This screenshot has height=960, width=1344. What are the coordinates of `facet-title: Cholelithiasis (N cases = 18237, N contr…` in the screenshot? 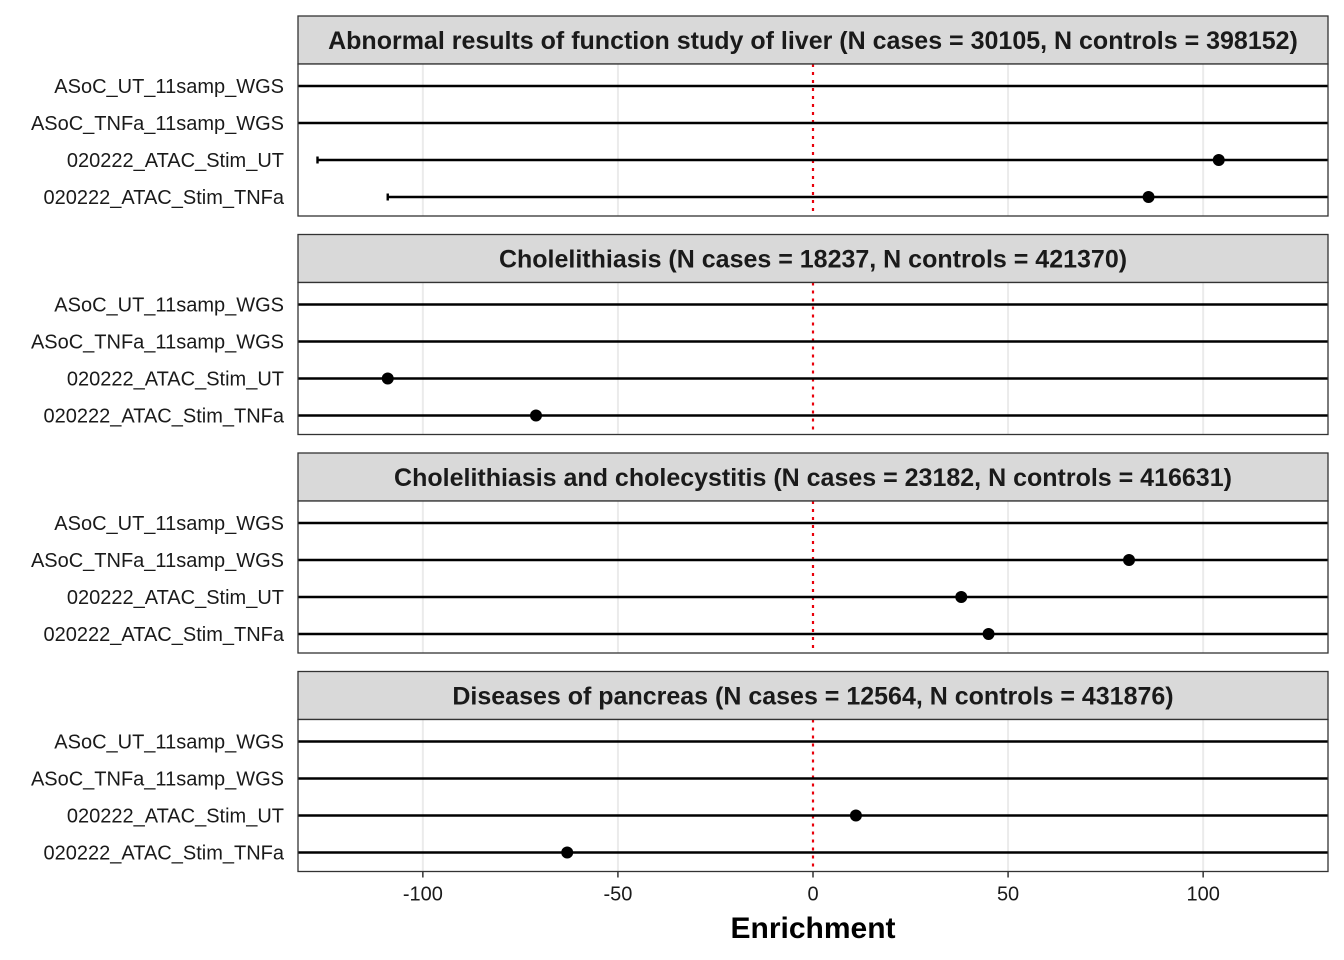 It's located at (813, 260).